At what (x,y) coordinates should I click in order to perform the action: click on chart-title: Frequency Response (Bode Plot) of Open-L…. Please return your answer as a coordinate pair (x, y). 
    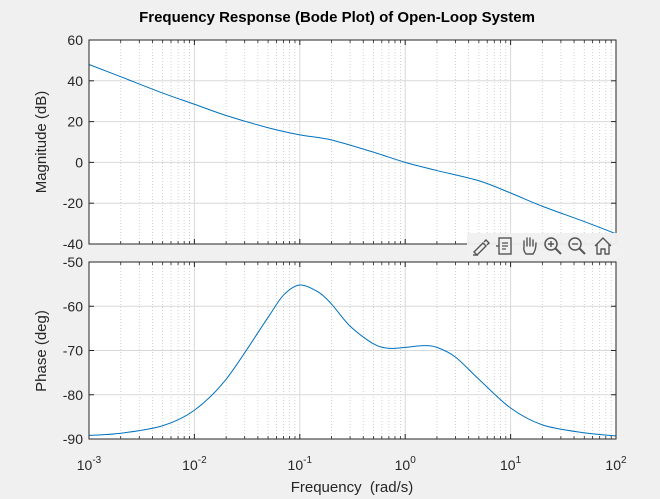
    Looking at the image, I should click on (337, 17).